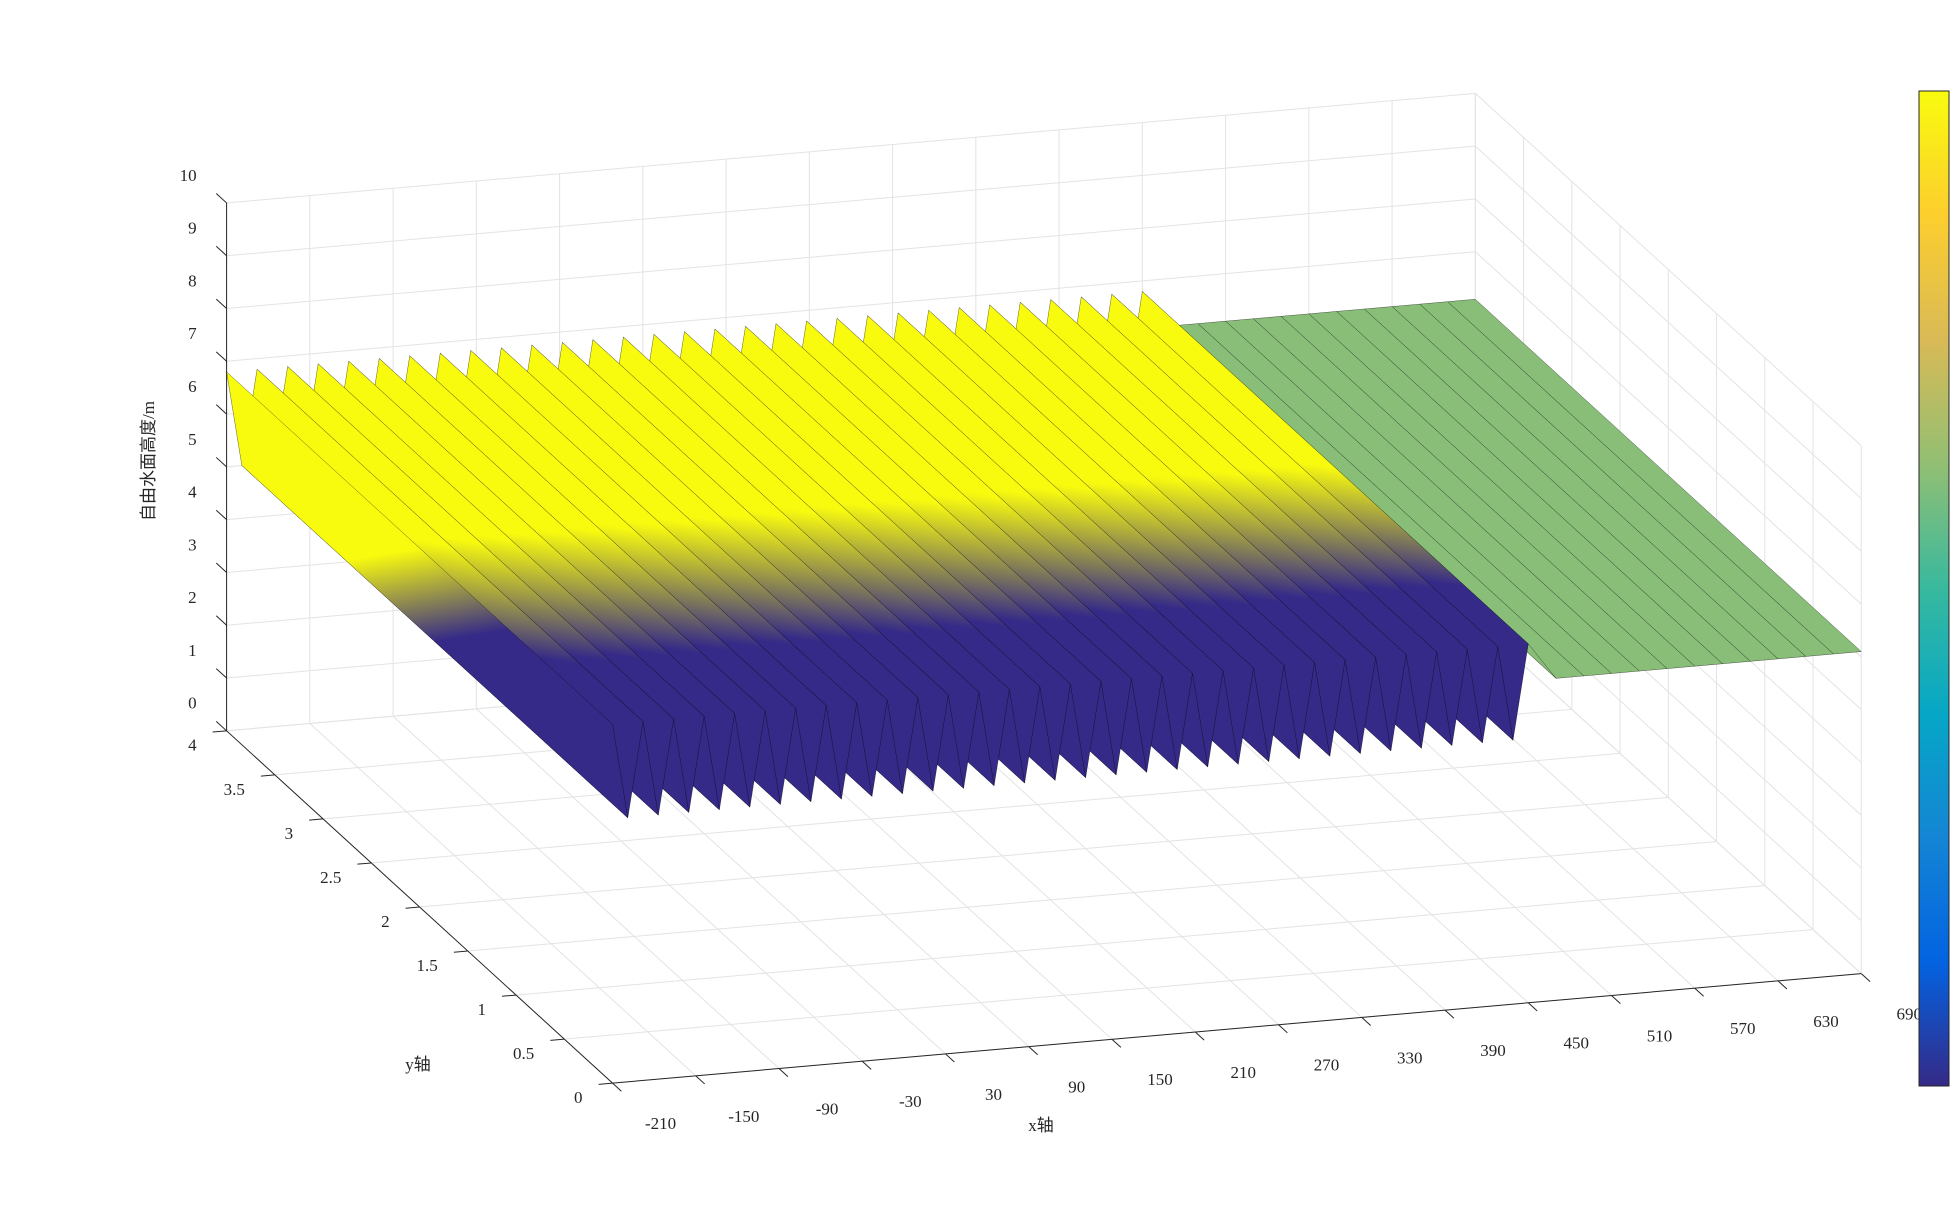 The width and height of the screenshot is (1952, 1220). I want to click on x-tick-label: 210, so click(1244, 1072).